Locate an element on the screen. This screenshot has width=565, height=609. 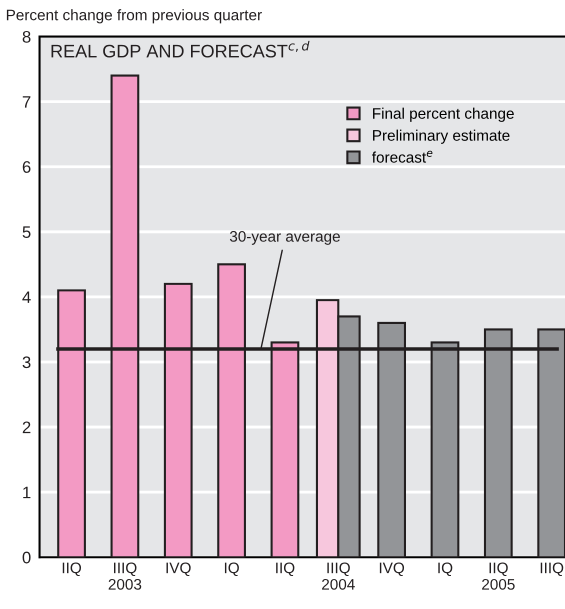
x-tick-label: IIIQ is located at coordinates (552, 569).